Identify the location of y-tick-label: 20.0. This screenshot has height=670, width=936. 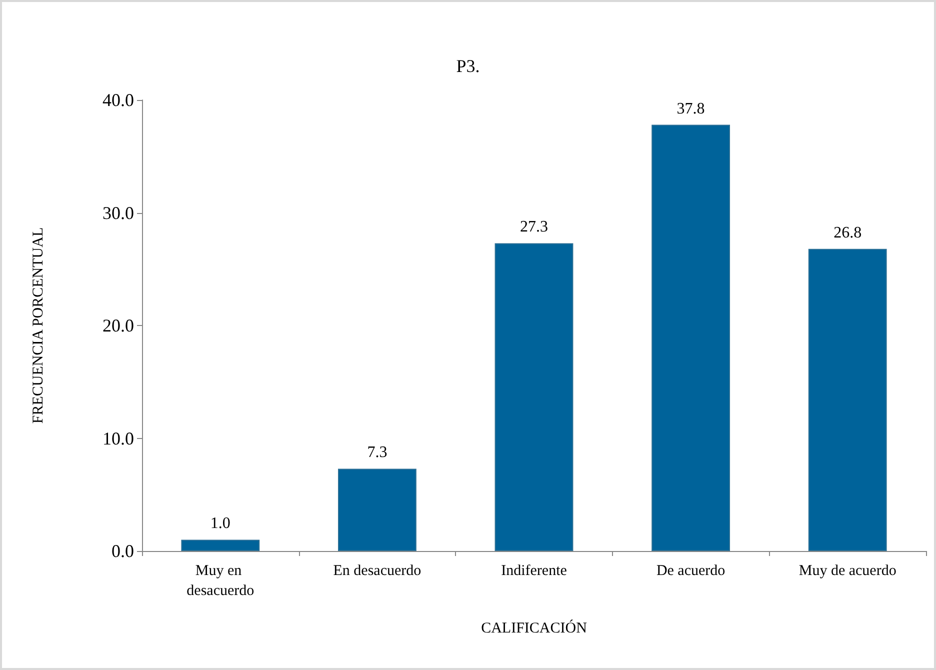
(118, 326).